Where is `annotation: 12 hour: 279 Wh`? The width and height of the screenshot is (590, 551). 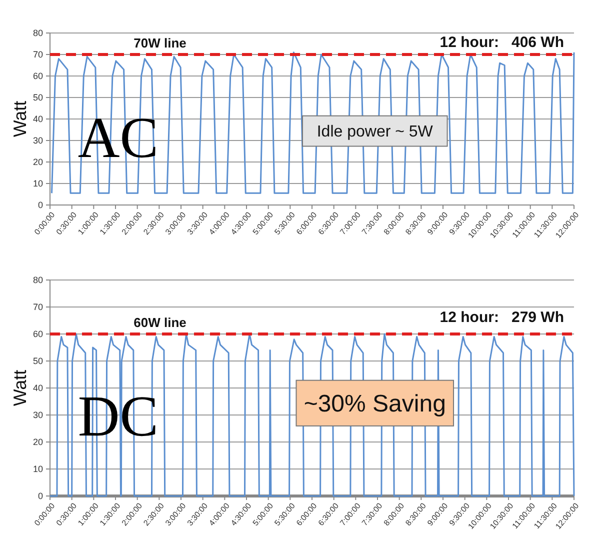 annotation: 12 hour: 279 Wh is located at coordinates (502, 317).